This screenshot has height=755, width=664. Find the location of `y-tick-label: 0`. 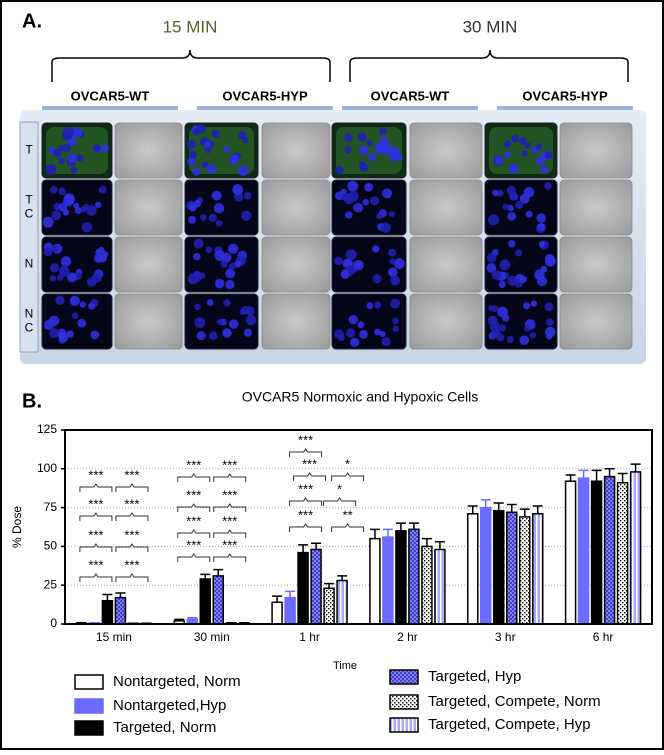

y-tick-label: 0 is located at coordinates (53, 623).